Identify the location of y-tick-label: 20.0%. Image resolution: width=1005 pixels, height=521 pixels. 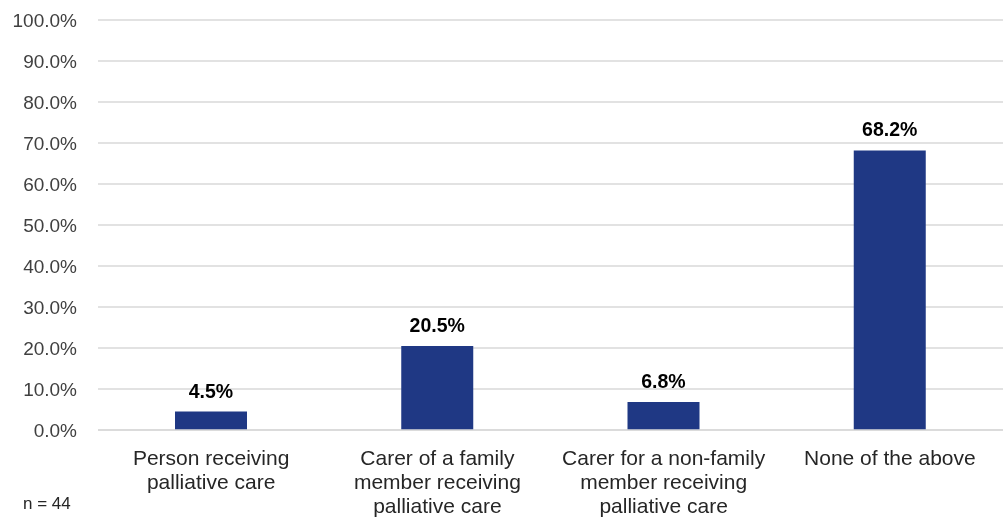
(50, 348).